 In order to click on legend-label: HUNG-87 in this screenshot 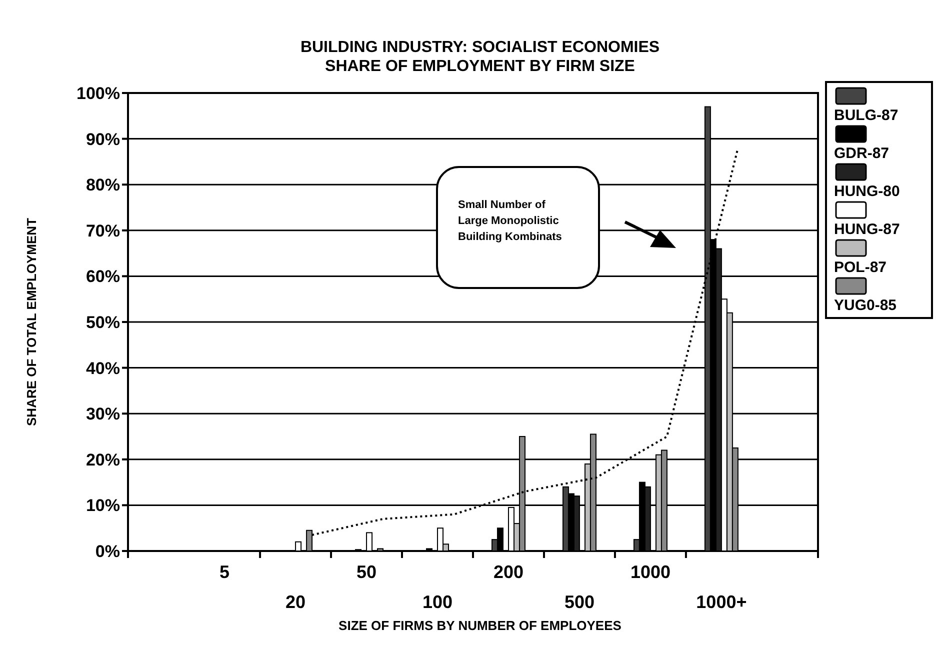, I will do `click(867, 229)`.